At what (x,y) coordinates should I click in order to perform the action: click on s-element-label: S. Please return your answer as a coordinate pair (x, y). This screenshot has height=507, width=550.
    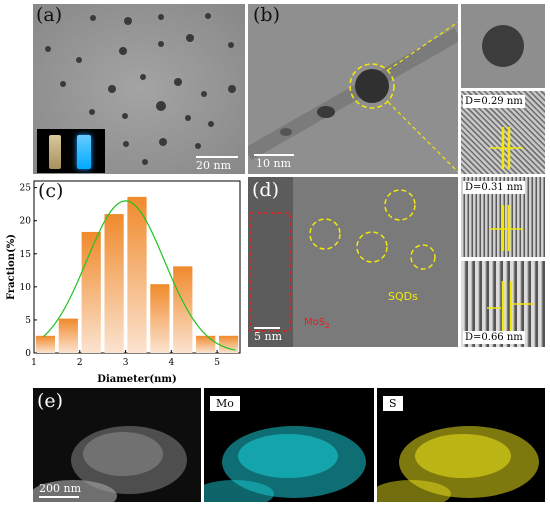
    Looking at the image, I should click on (393, 403).